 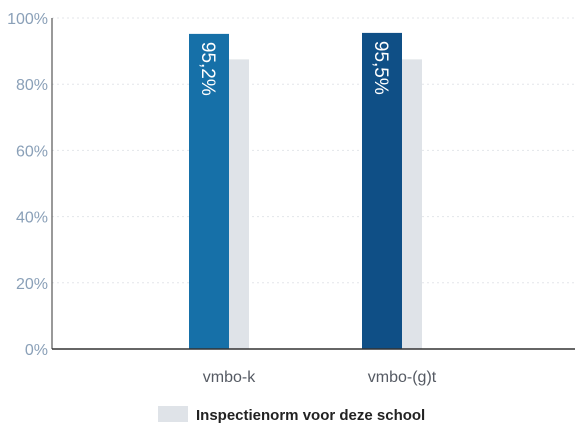 What do you see at coordinates (320, 377) in the screenshot?
I see `x-axis-categories: vmbo-k vmbo-(g)t` at bounding box center [320, 377].